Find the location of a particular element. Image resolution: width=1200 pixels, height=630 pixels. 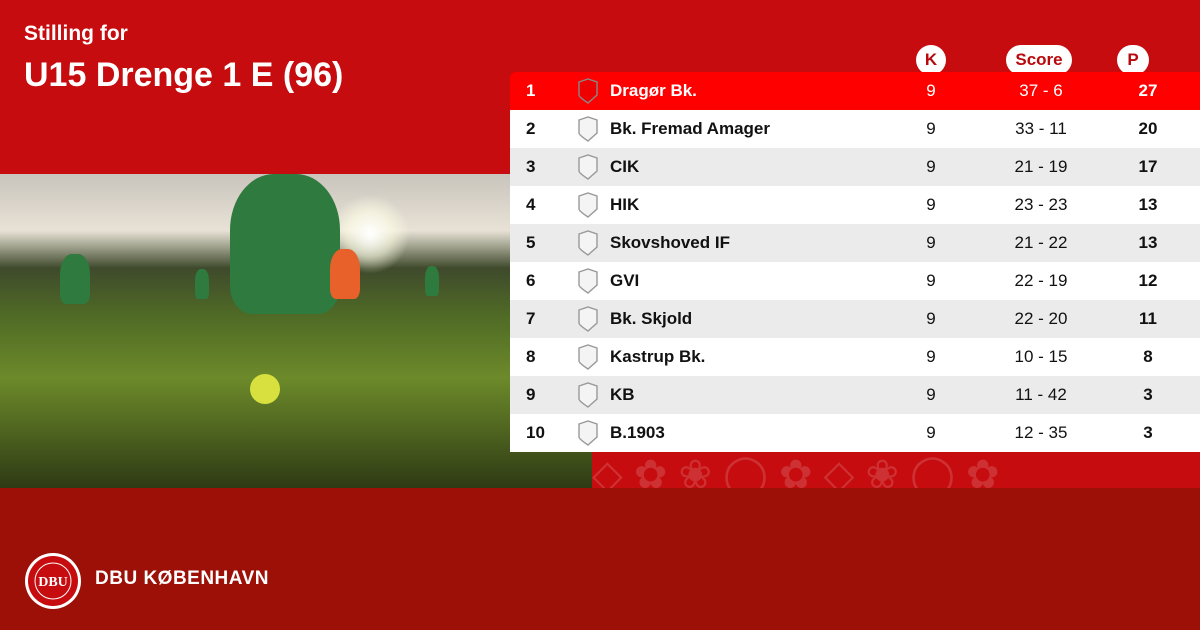

table-row: 5 Skovshoved IF 9 21 - 22 13 is located at coordinates (855, 243).